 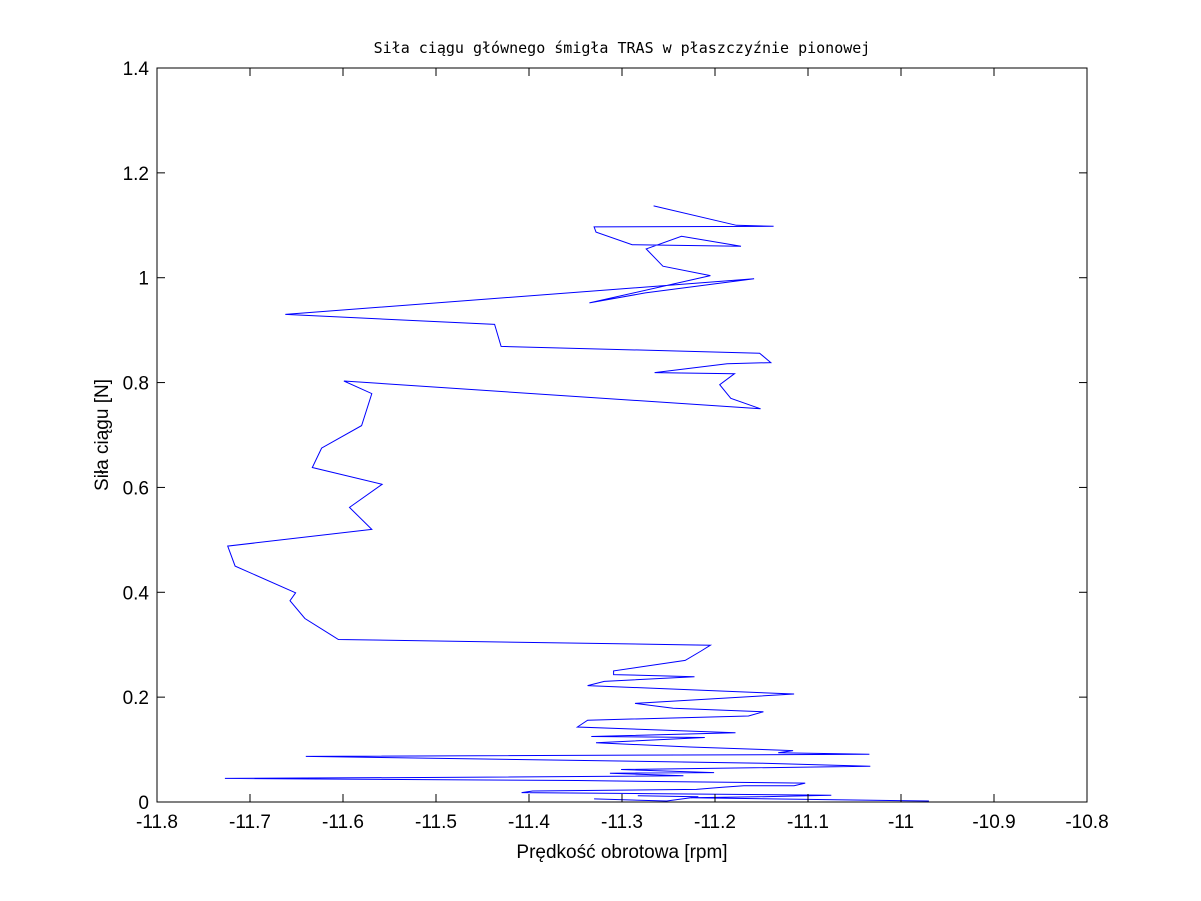 What do you see at coordinates (529, 822) in the screenshot?
I see `x-tick-label: -11.4` at bounding box center [529, 822].